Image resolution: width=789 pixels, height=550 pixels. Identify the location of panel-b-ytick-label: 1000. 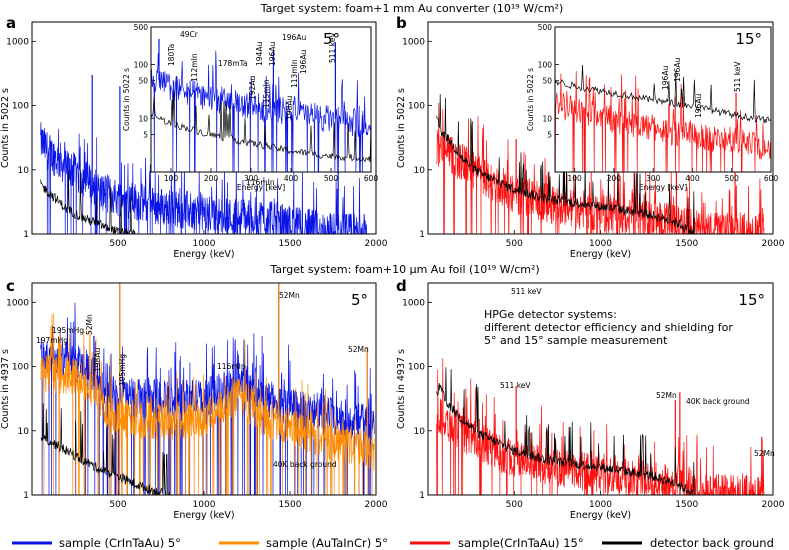
(413, 42).